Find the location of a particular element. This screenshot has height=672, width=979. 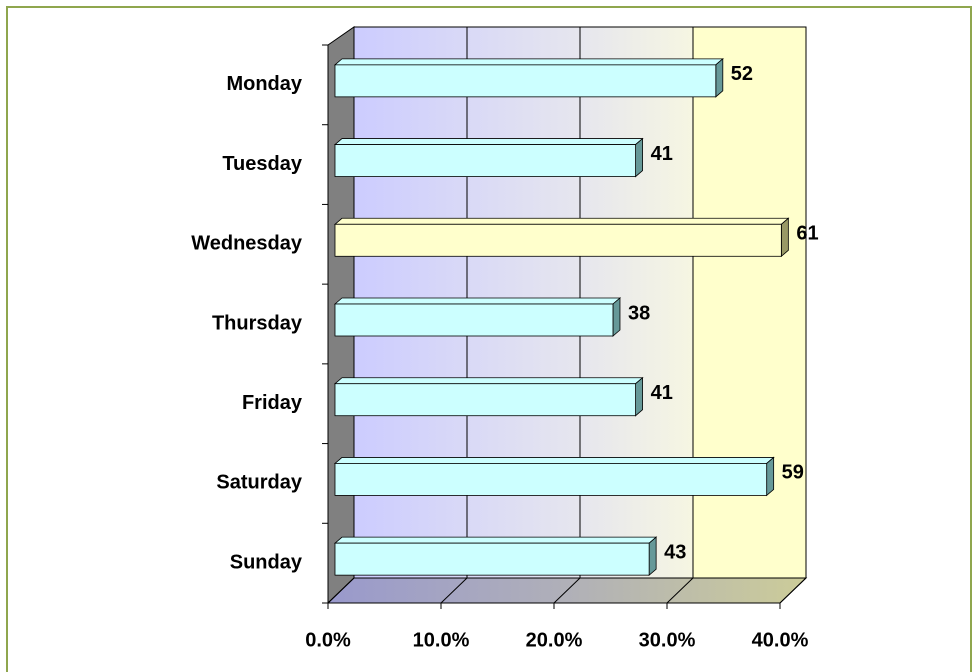

x-tick-label: 10.0% is located at coordinates (441, 640).